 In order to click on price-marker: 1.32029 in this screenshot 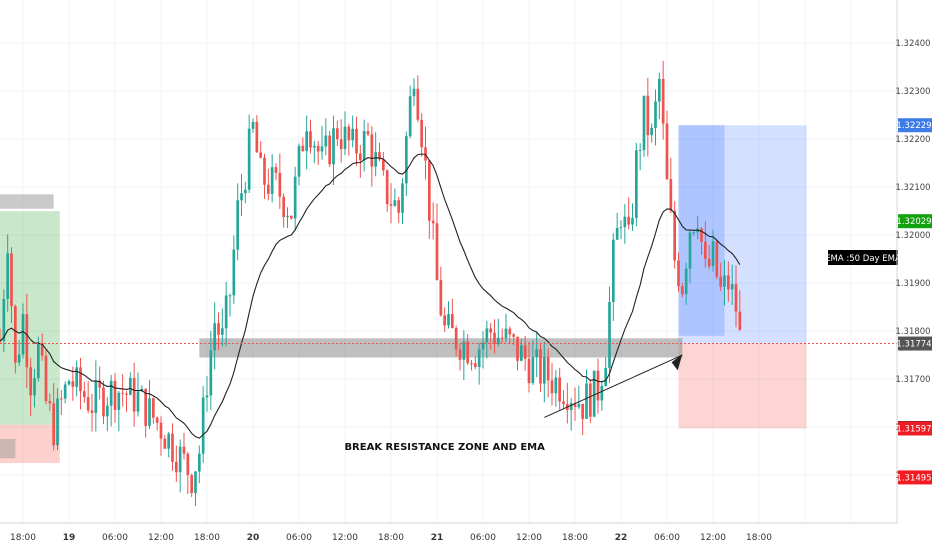, I will do `click(914, 221)`.